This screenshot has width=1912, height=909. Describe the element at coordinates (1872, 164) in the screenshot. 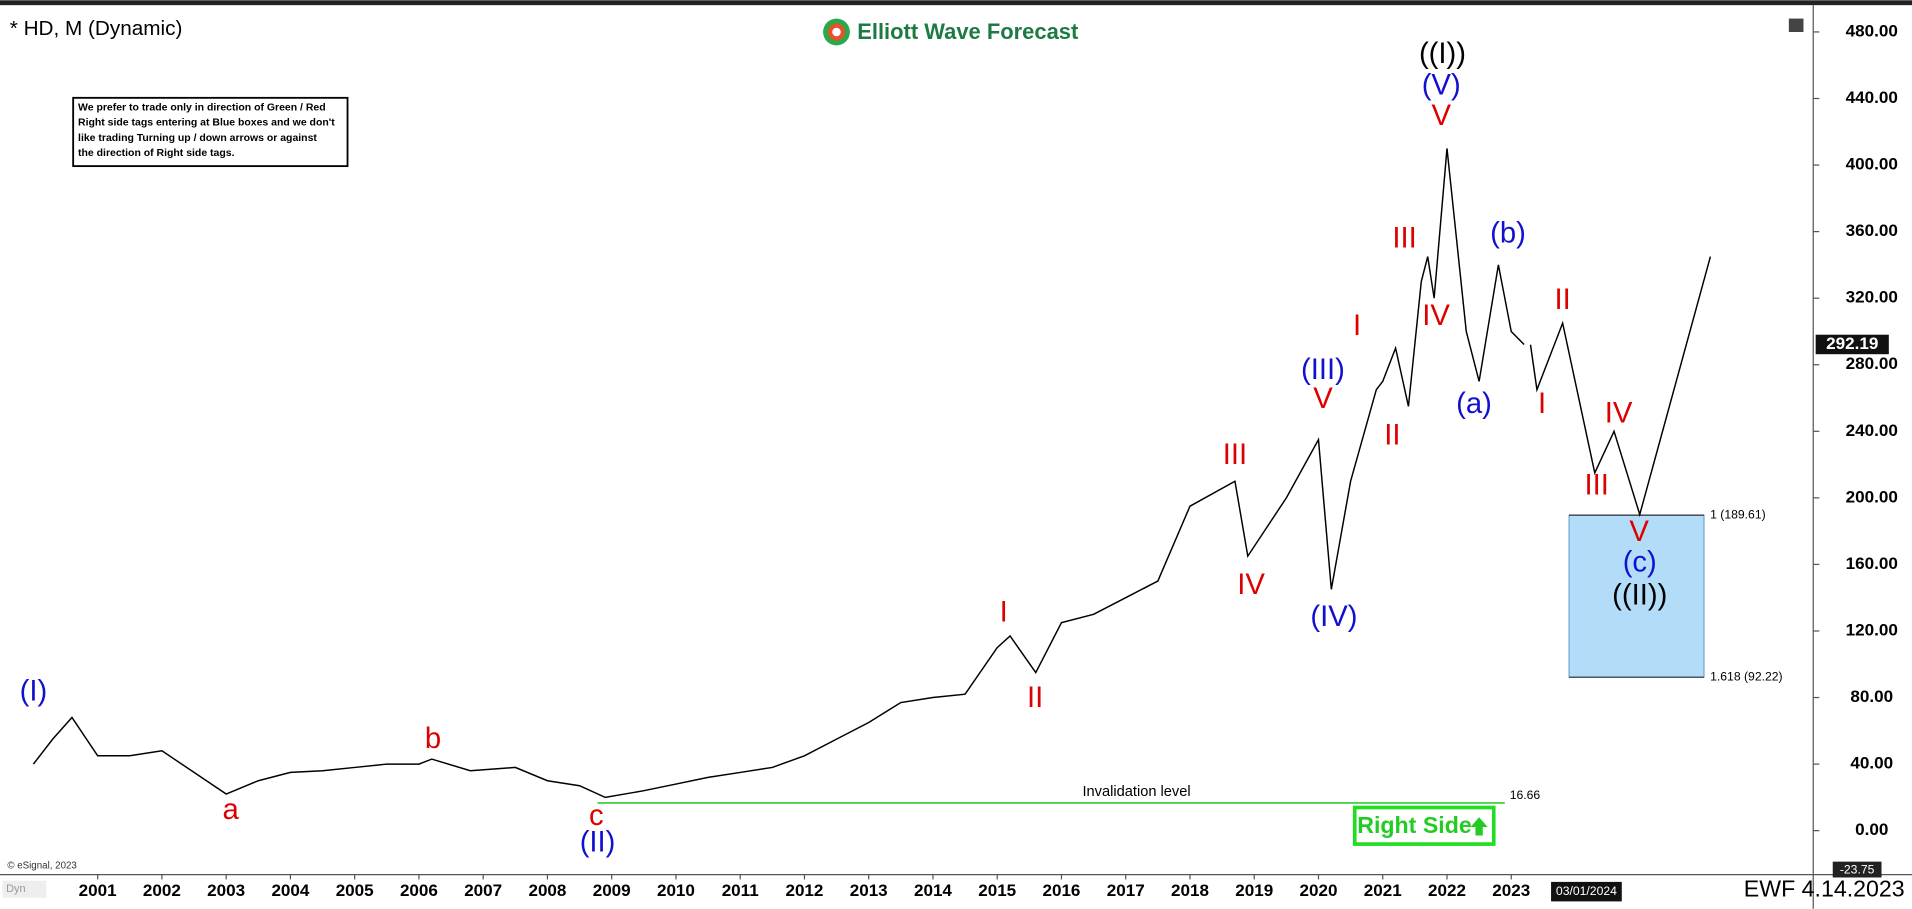

I see `y-tick-label: 400.00` at that location.